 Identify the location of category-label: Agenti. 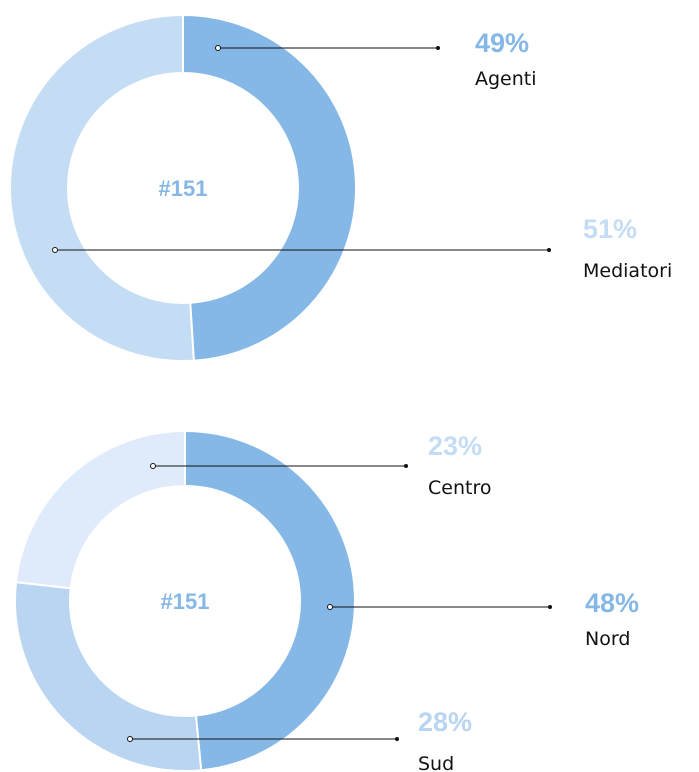
(506, 79).